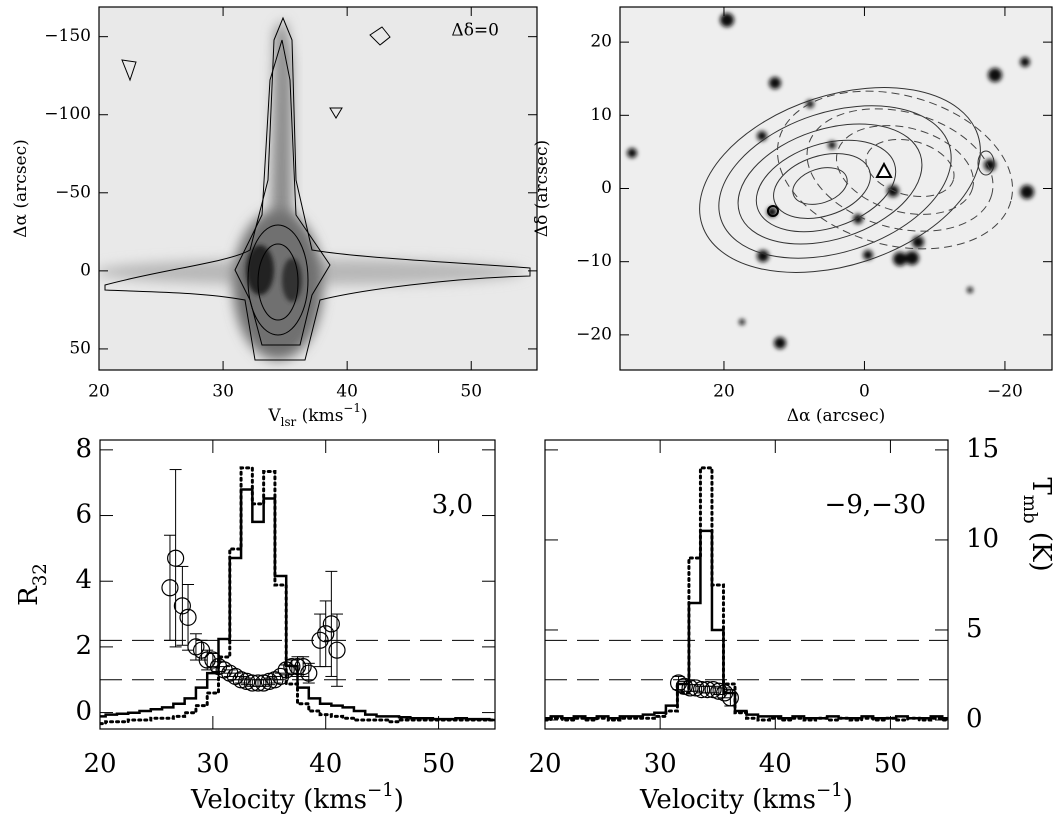  I want to click on label-part: V, so click(274, 416).